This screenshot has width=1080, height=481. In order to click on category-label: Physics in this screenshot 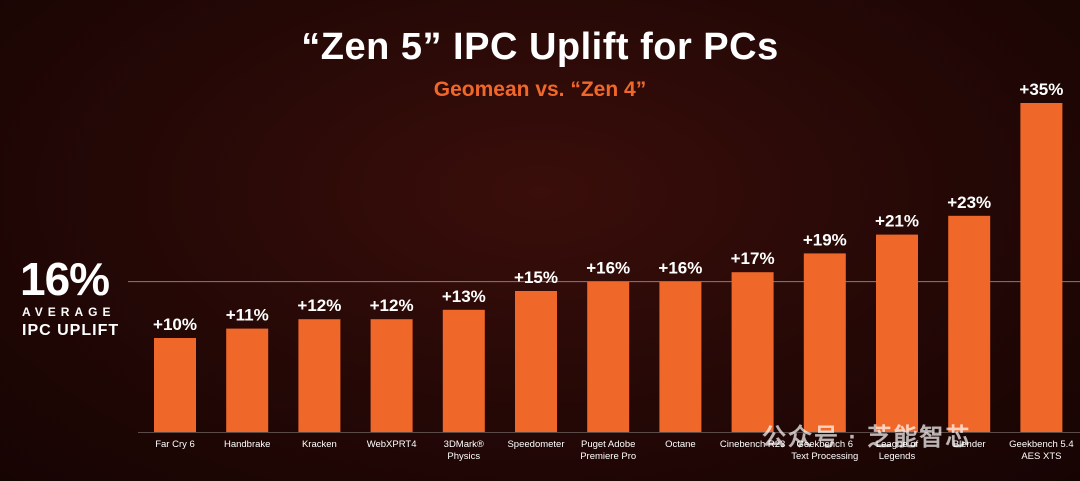, I will do `click(463, 456)`.